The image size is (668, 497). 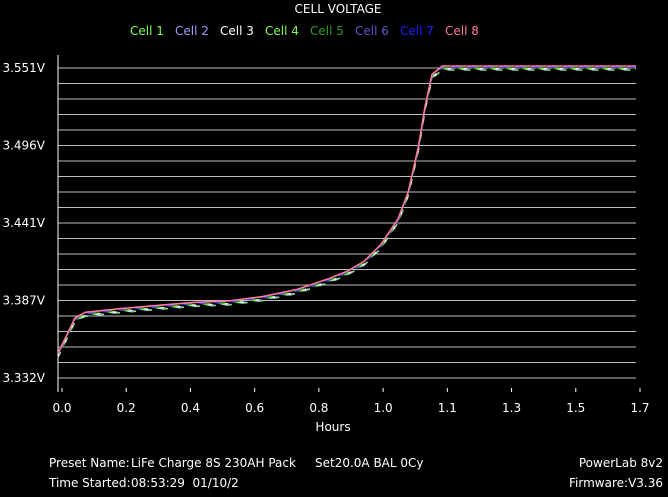 I want to click on x-tick-label: 1.0, so click(x=383, y=408).